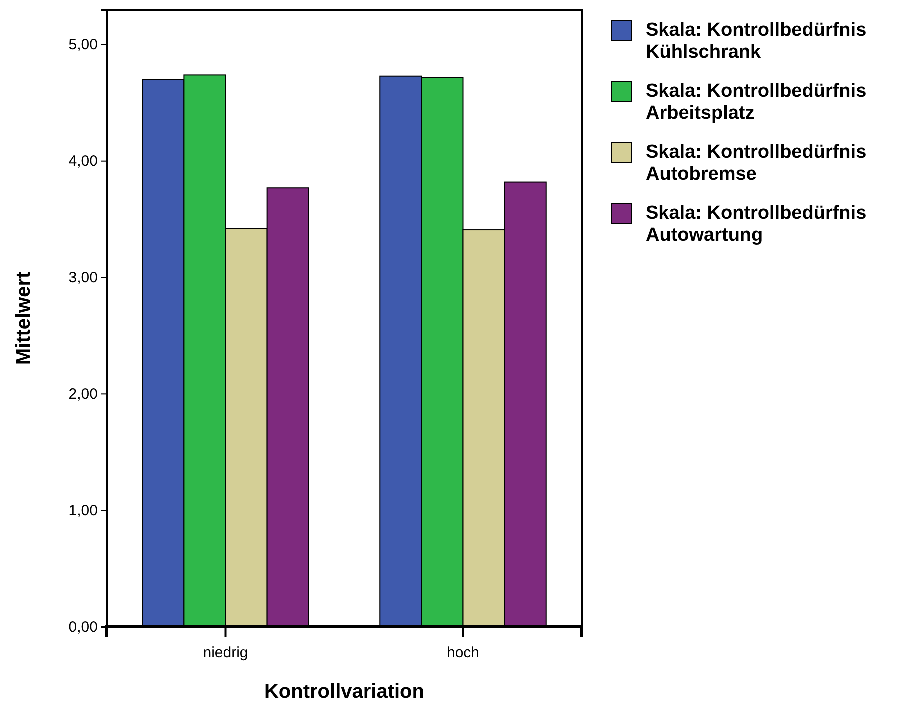 The height and width of the screenshot is (704, 901). I want to click on x-tick-label: hoch, so click(463, 653).